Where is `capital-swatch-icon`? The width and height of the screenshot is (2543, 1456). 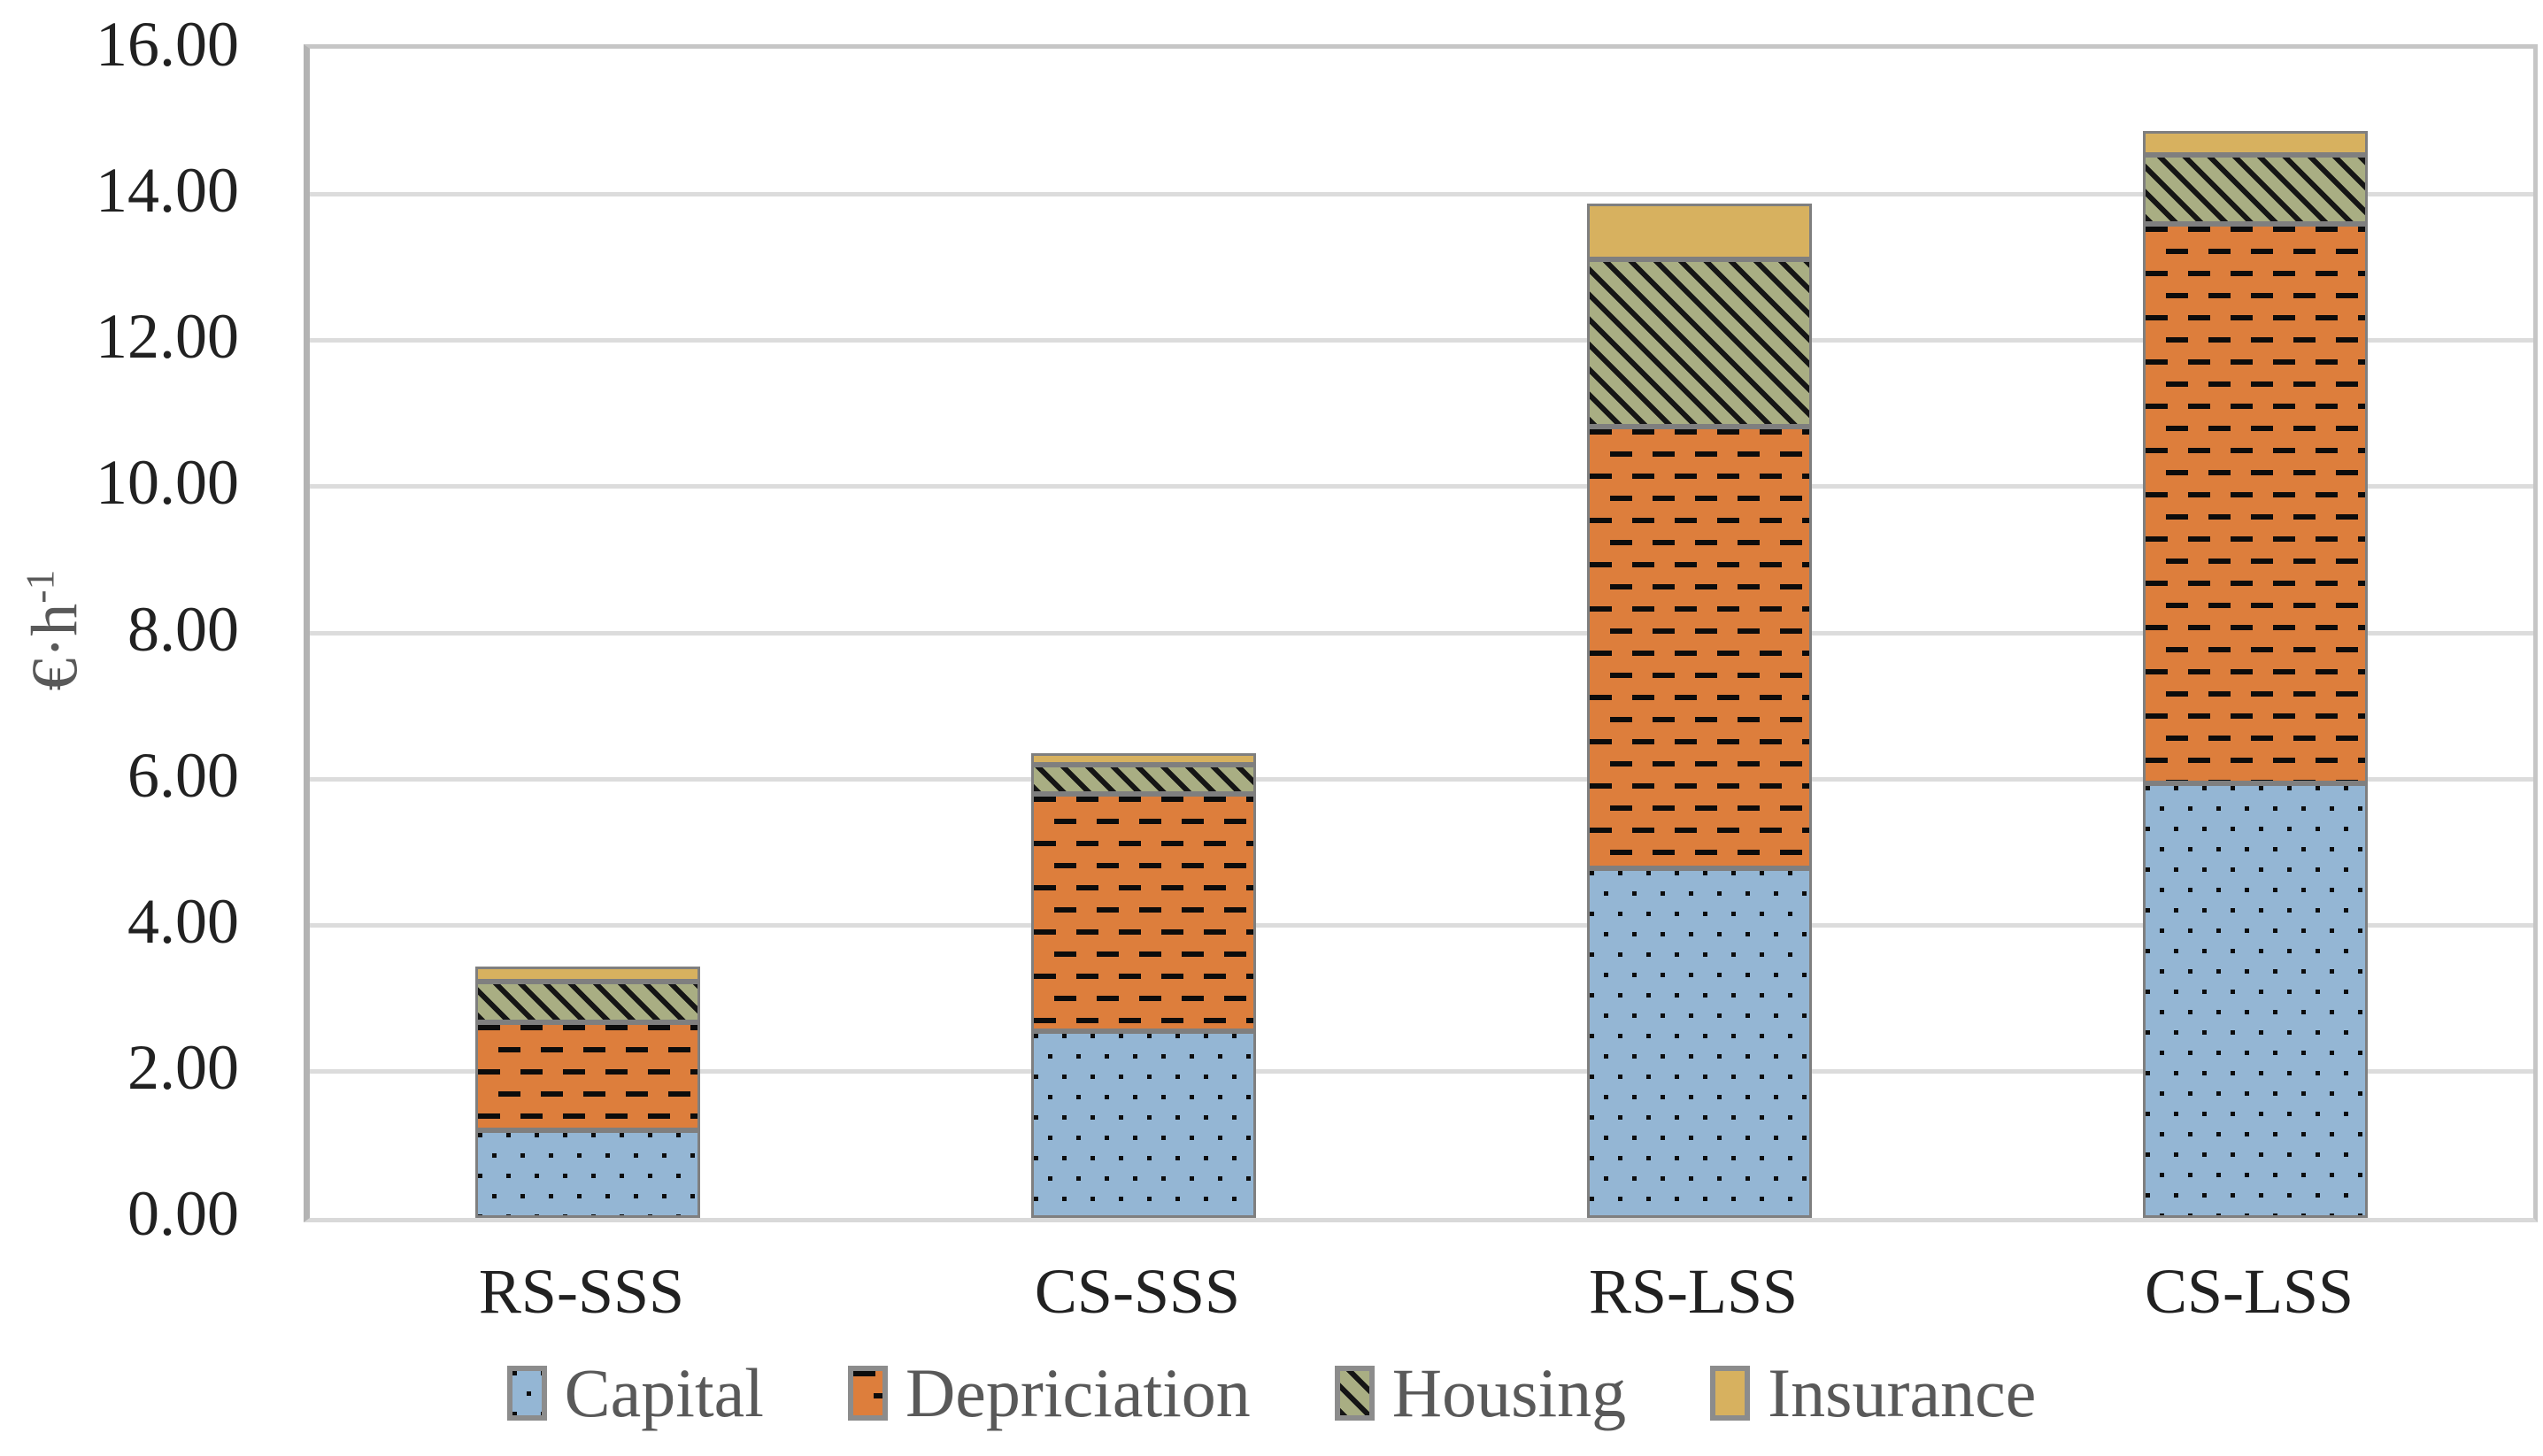
capital-swatch-icon is located at coordinates (526, 1393).